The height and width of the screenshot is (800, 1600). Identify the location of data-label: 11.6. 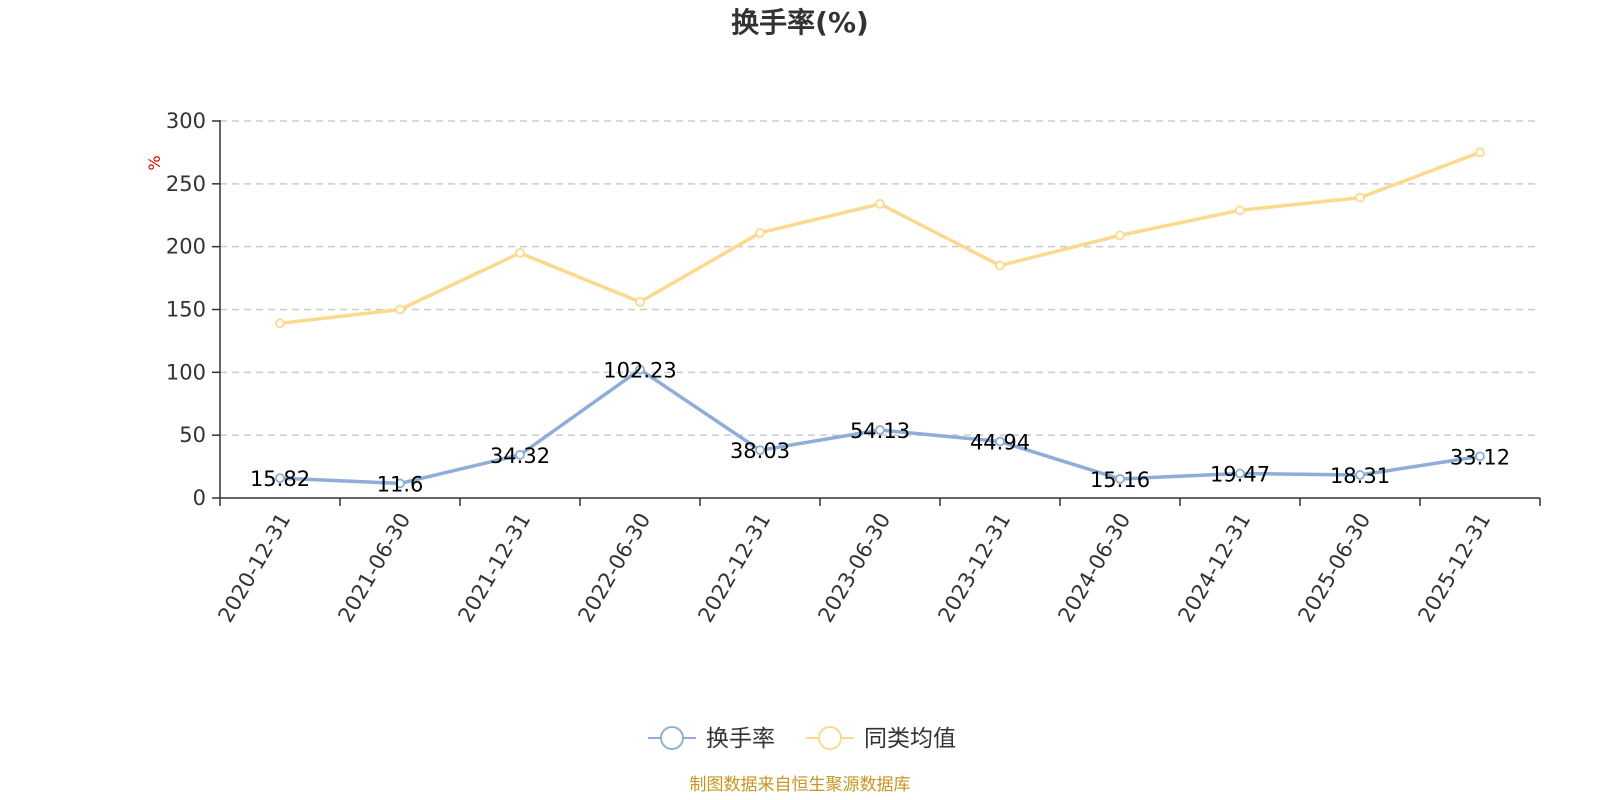
(400, 484).